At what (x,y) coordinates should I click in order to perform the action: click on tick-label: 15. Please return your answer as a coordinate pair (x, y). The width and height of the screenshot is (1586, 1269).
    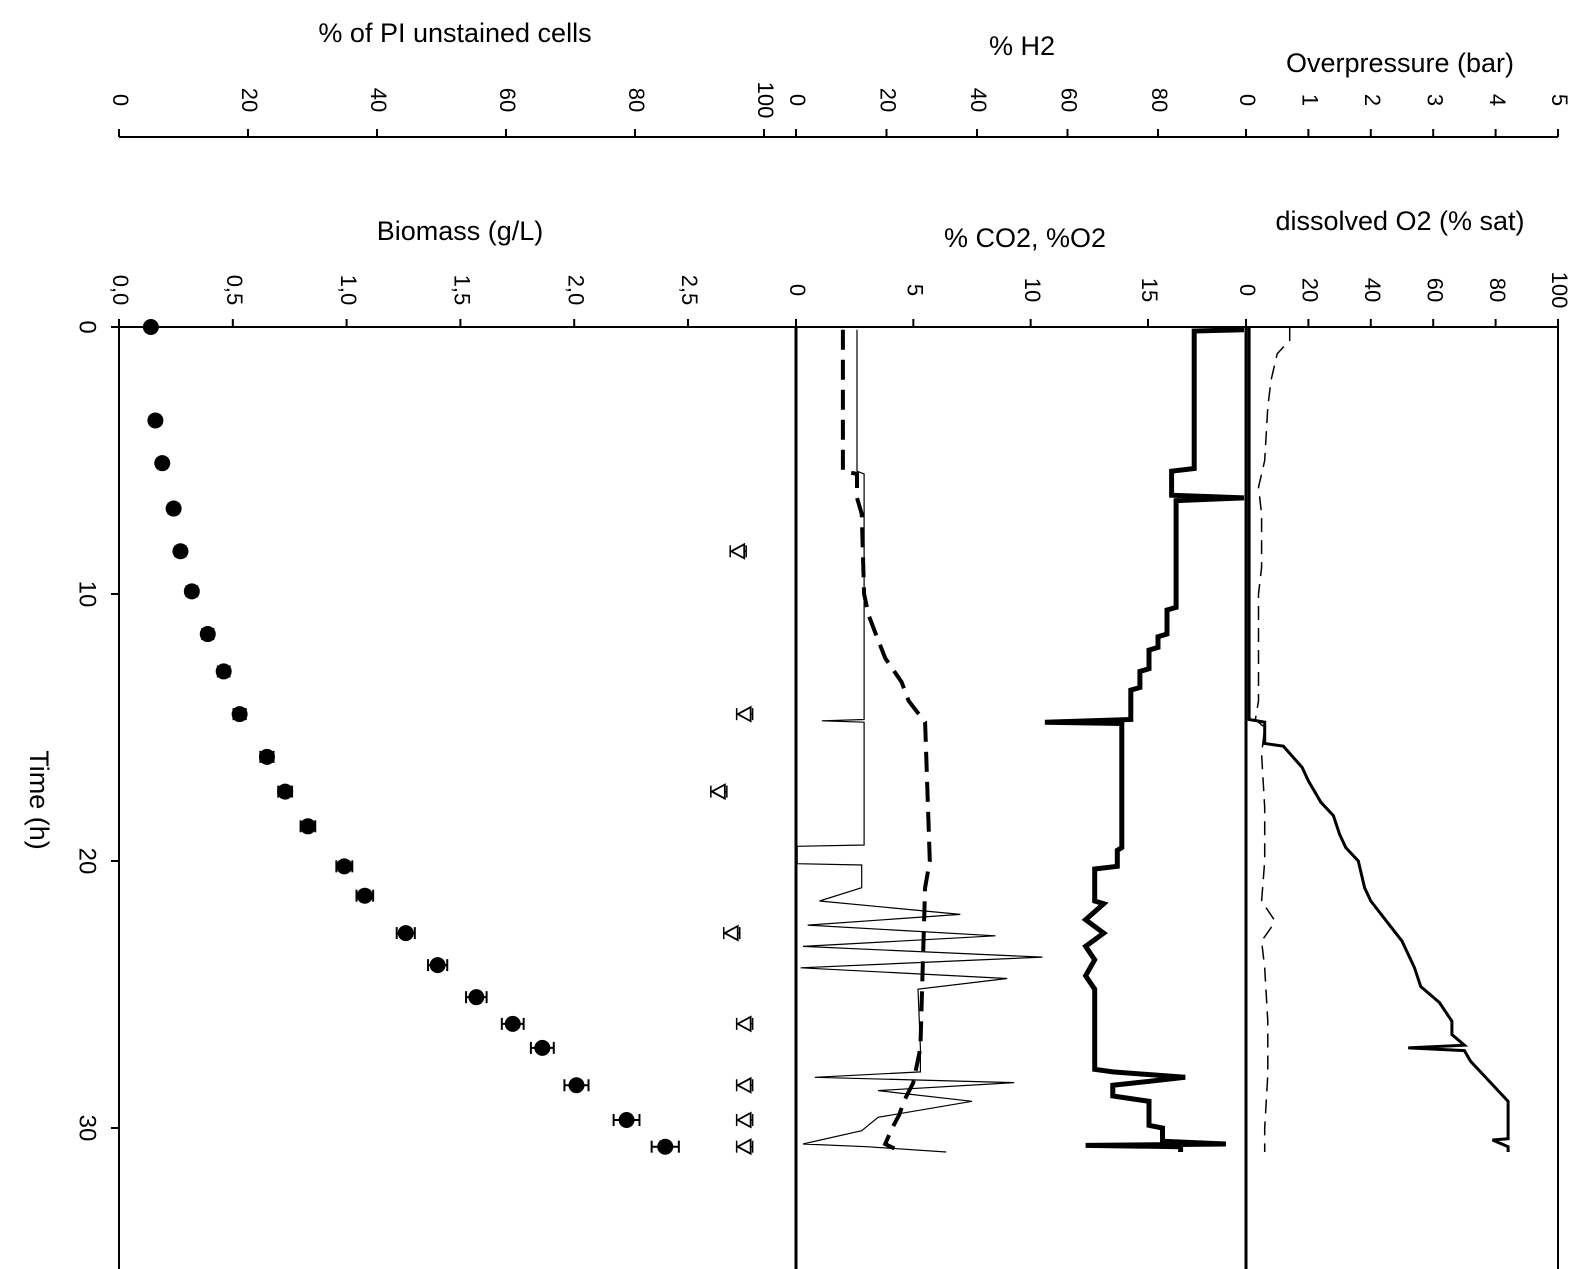
    Looking at the image, I should click on (1149, 290).